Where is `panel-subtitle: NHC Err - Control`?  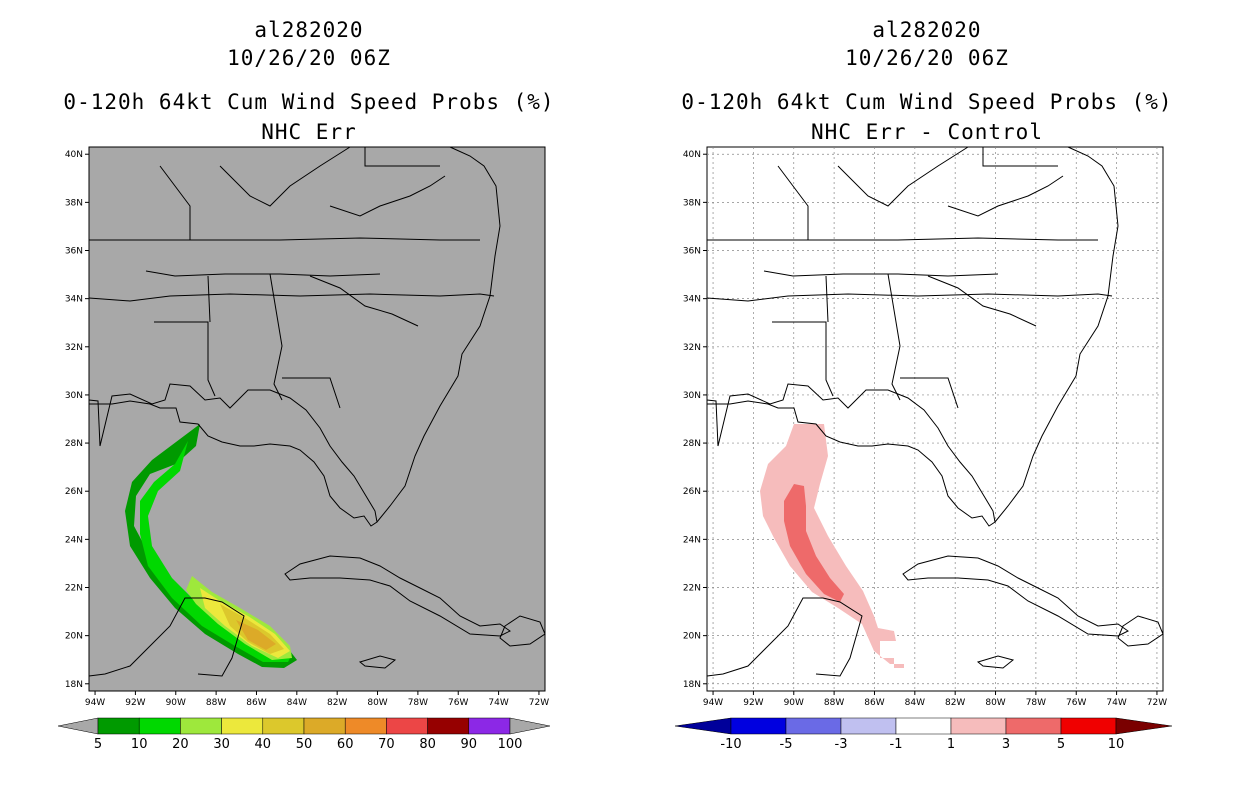
panel-subtitle: NHC Err - Control is located at coordinates (927, 132).